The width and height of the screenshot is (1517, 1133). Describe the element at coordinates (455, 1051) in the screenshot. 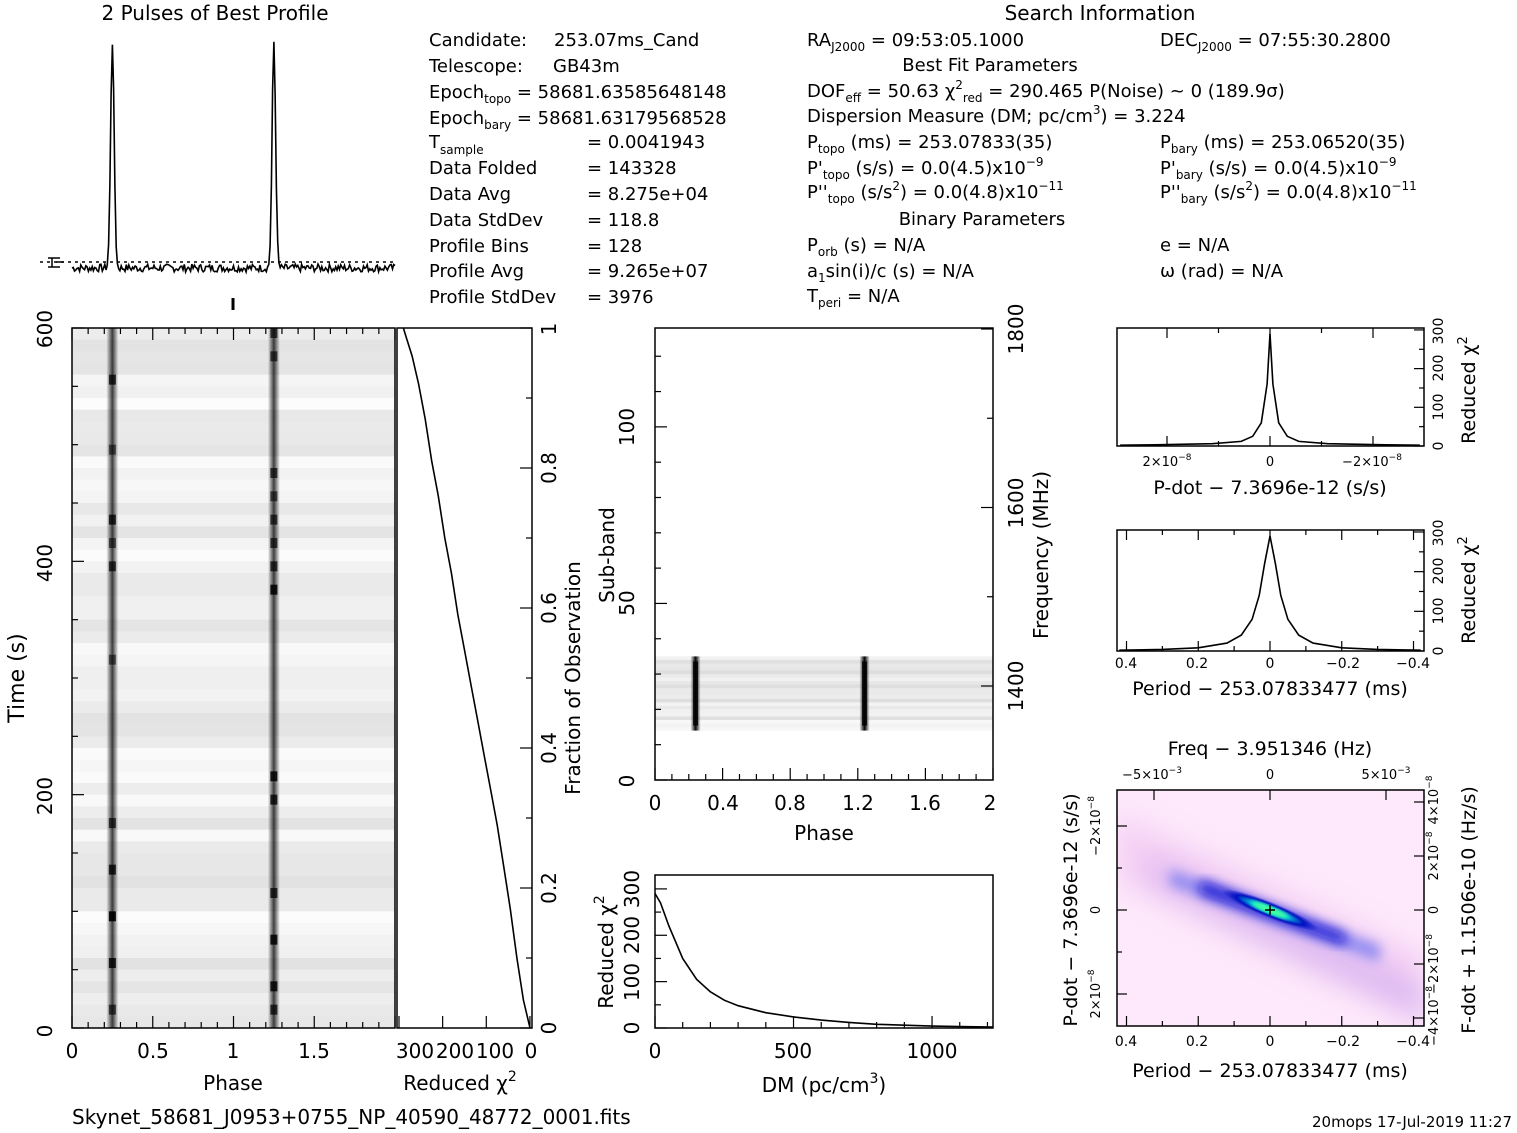

I see `chi2-tick-200: 200` at that location.